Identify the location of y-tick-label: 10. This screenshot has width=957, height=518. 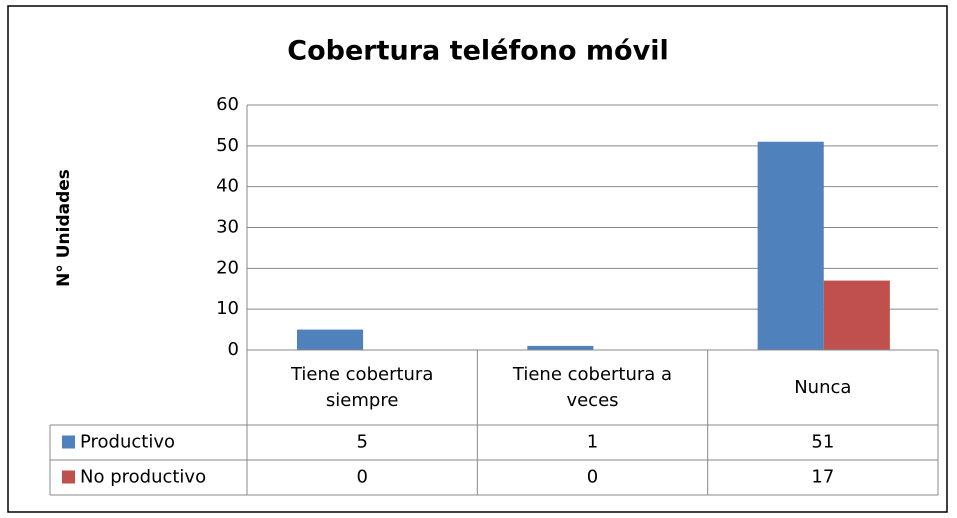
(227, 308).